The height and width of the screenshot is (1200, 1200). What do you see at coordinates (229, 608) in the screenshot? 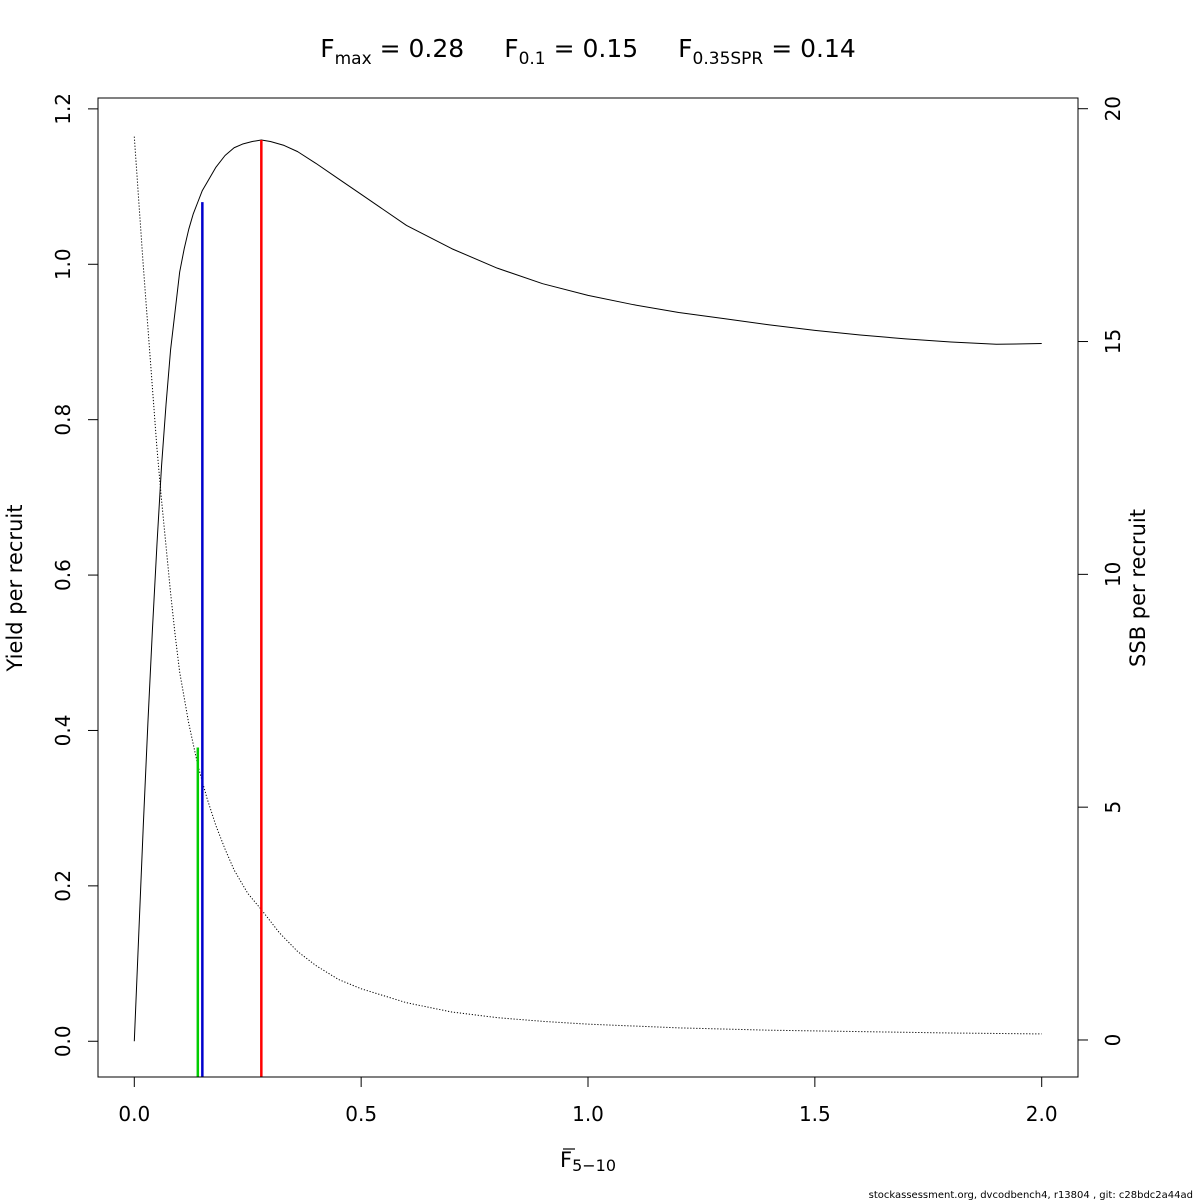
I see `reference-lines` at bounding box center [229, 608].